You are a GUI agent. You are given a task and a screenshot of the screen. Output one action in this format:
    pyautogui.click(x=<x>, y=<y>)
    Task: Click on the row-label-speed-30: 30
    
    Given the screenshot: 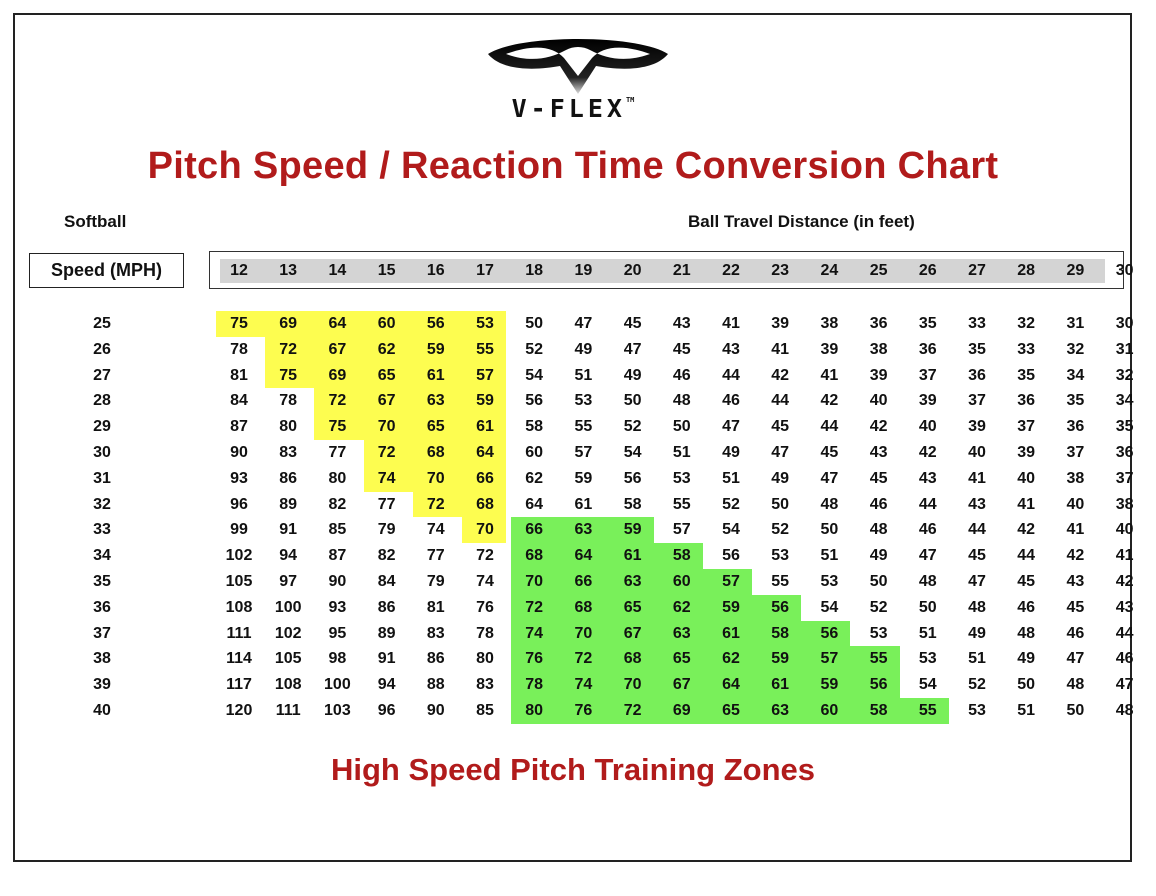 What is the action you would take?
    pyautogui.click(x=102, y=452)
    